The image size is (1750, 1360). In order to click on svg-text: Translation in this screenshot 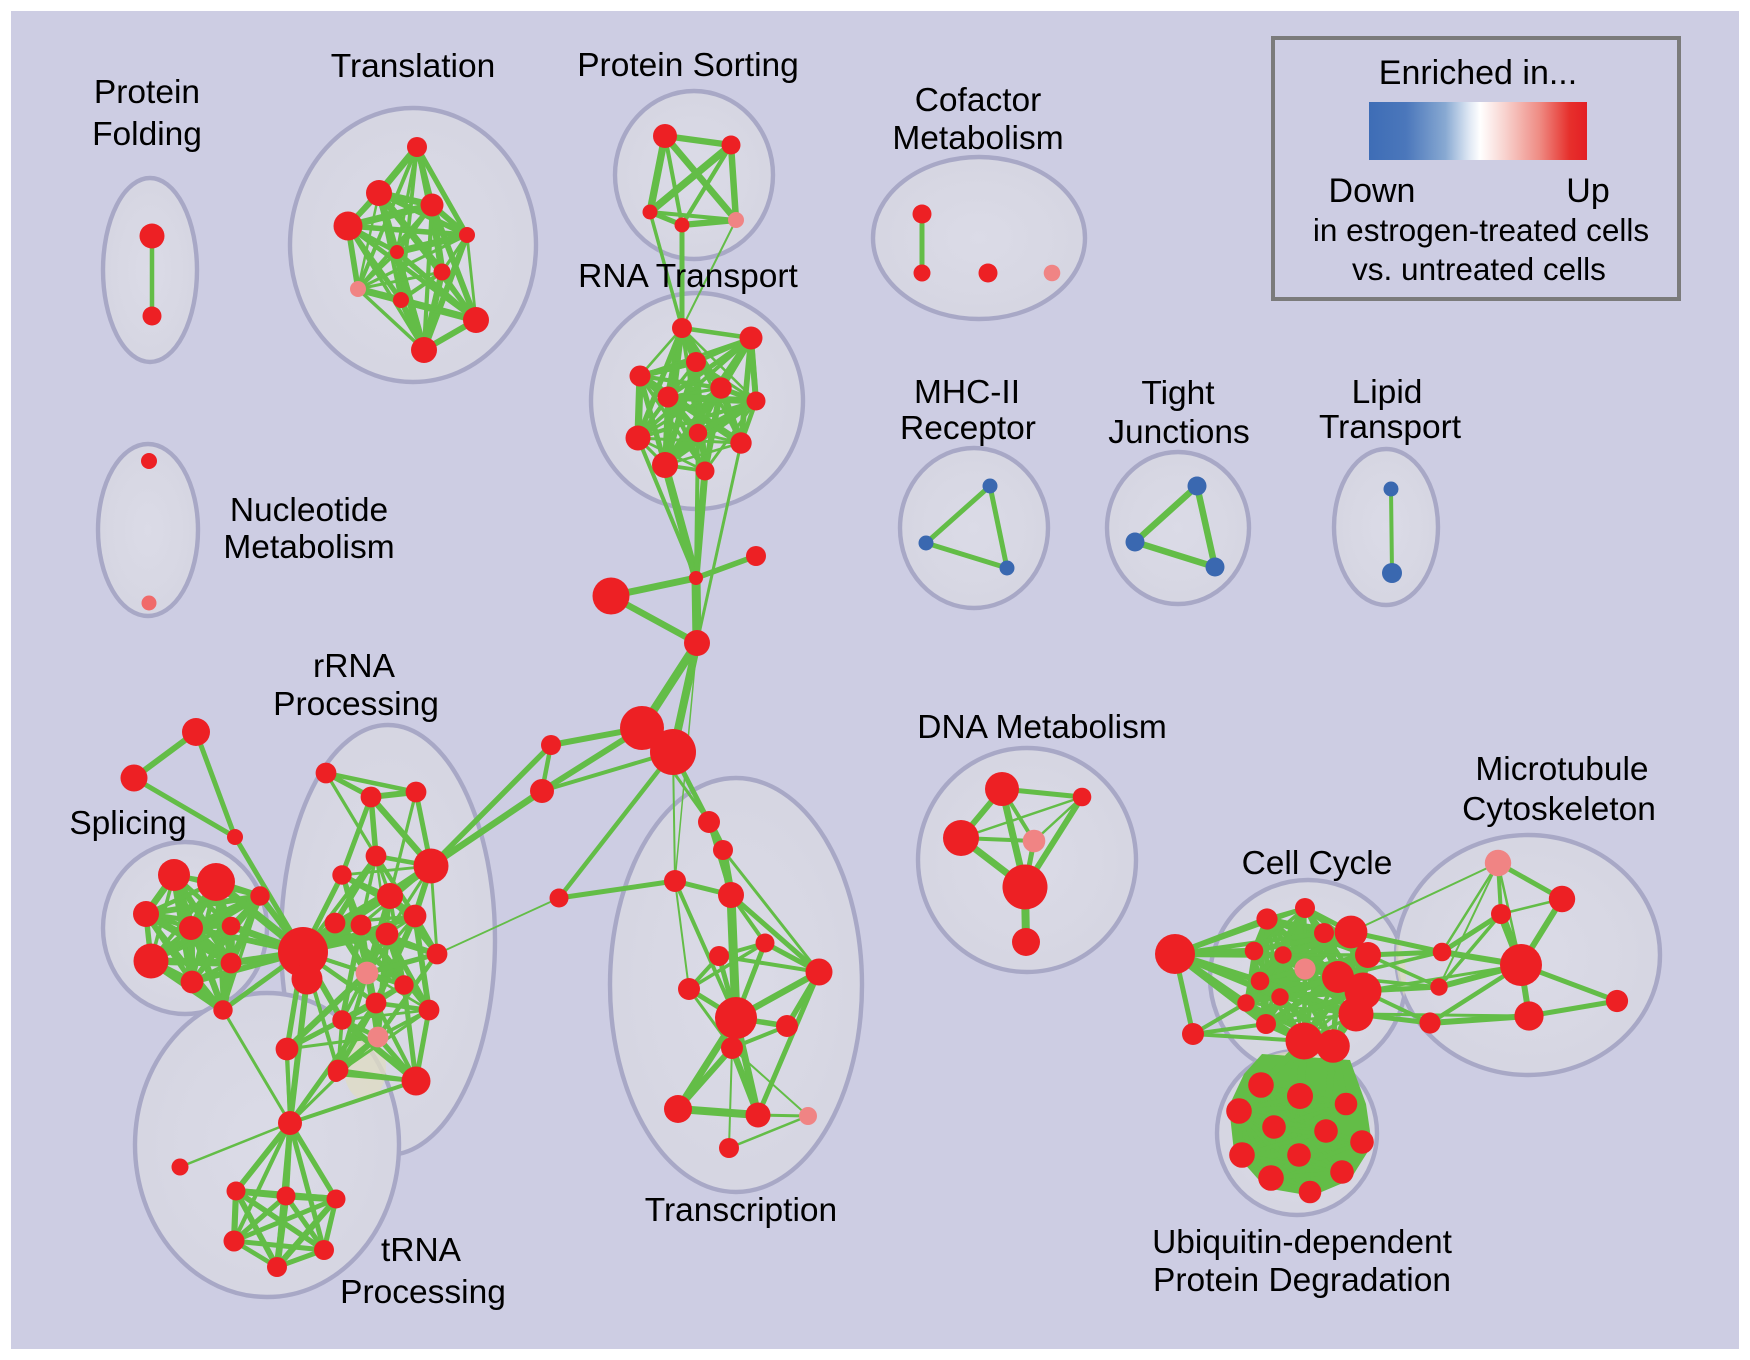, I will do `click(413, 66)`.